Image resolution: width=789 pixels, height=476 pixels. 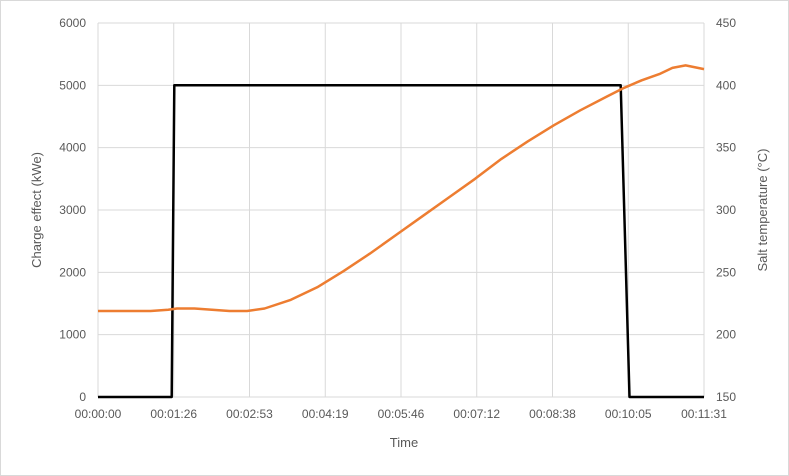 What do you see at coordinates (98, 414) in the screenshot?
I see `x-axis-tick-label: 00:00:00` at bounding box center [98, 414].